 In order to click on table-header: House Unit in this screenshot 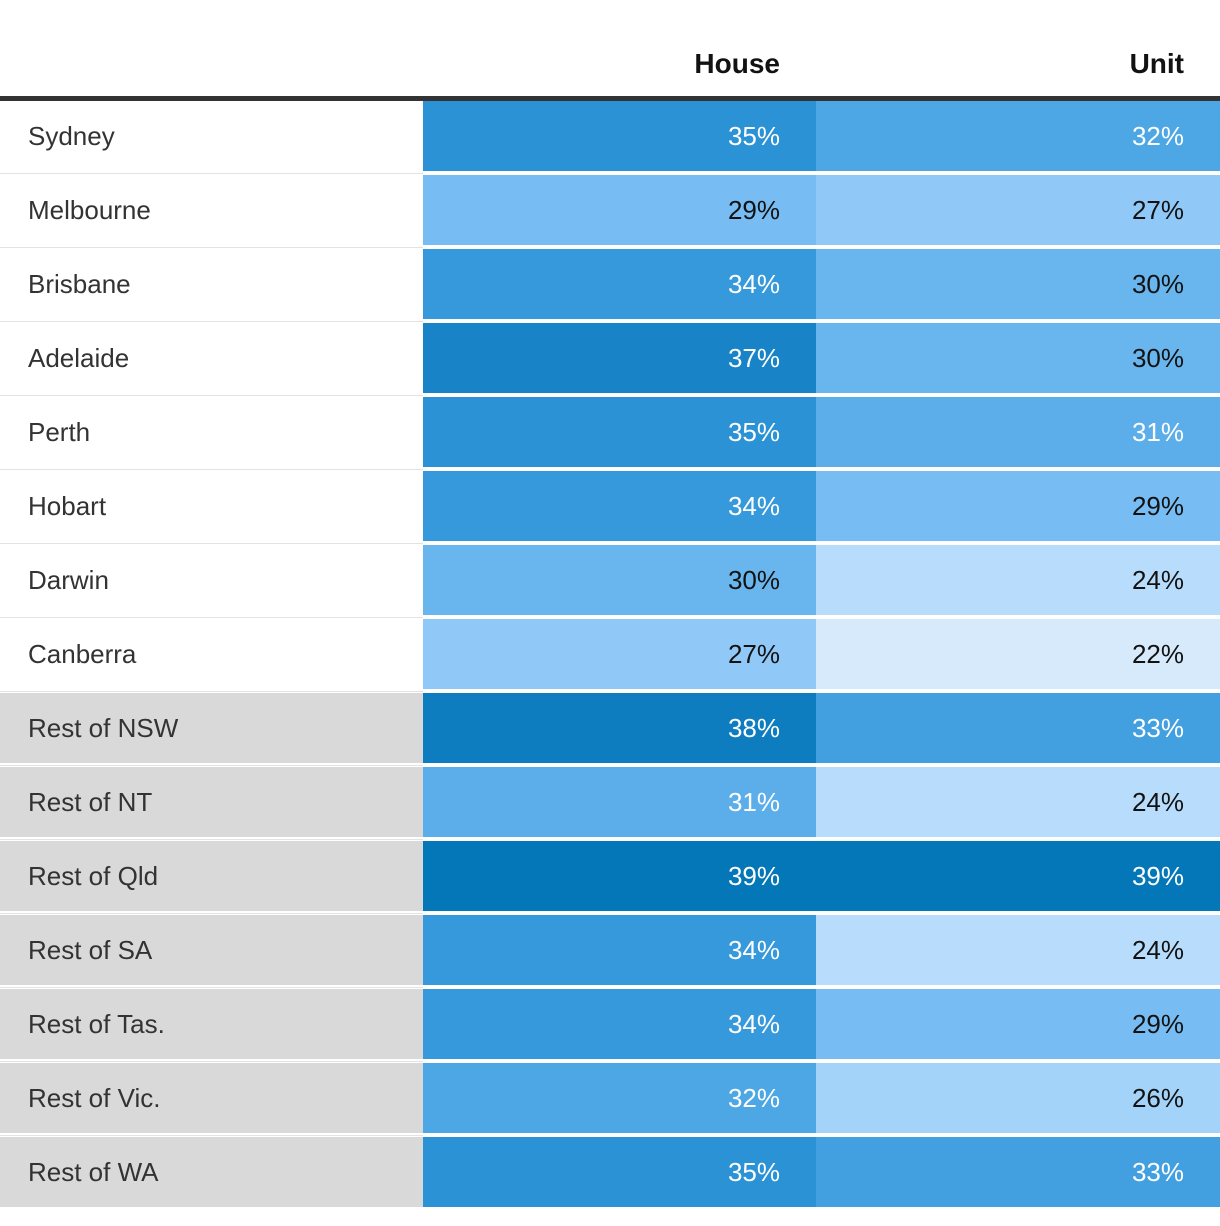, I will do `click(610, 48)`.